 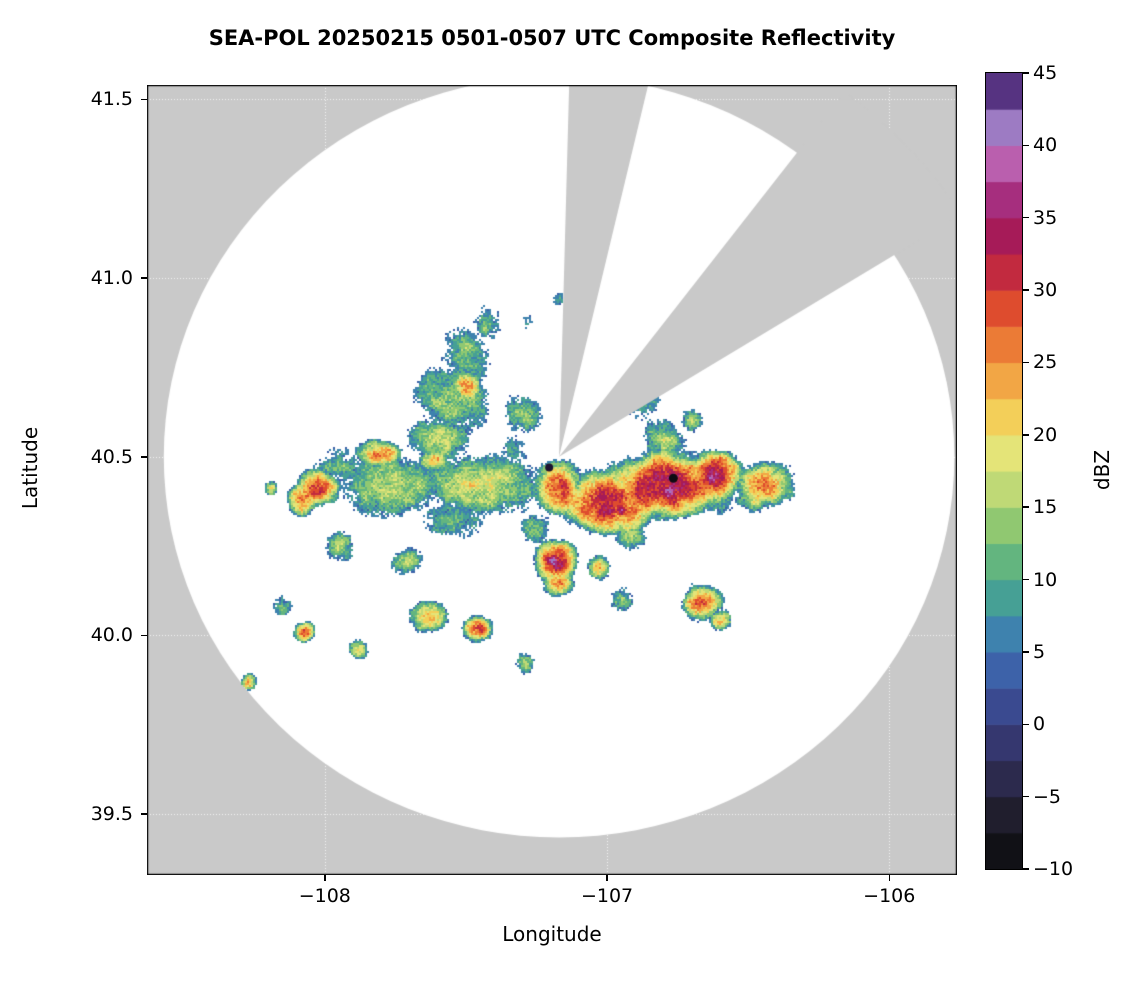 What do you see at coordinates (111, 278) in the screenshot?
I see `y-tick-label: 41.0` at bounding box center [111, 278].